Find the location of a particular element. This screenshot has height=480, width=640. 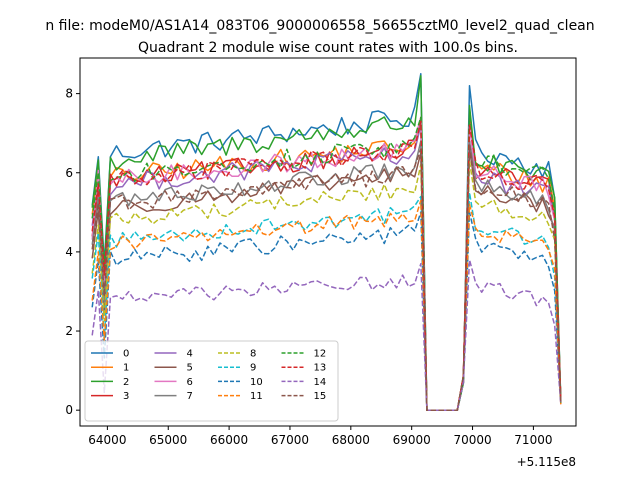

x-tick-label: 68000 is located at coordinates (351, 440).